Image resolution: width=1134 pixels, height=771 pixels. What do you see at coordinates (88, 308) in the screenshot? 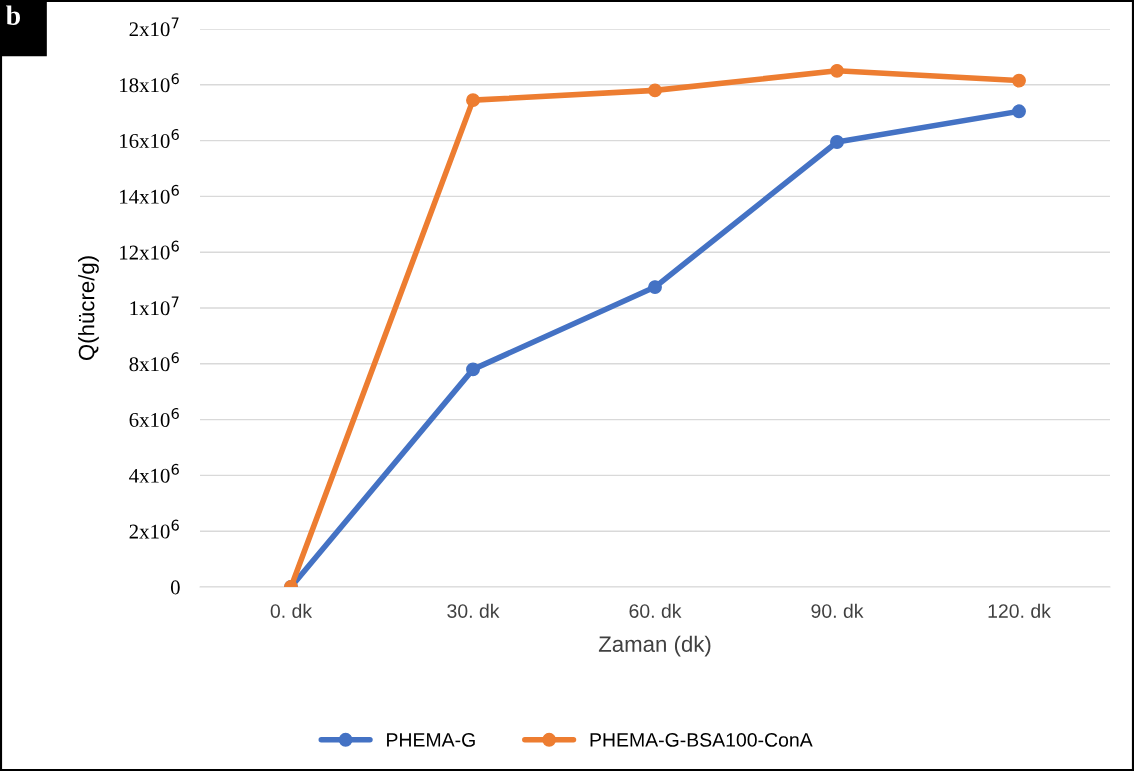
I see `y-axis-title: Q(hücre/g)` at bounding box center [88, 308].